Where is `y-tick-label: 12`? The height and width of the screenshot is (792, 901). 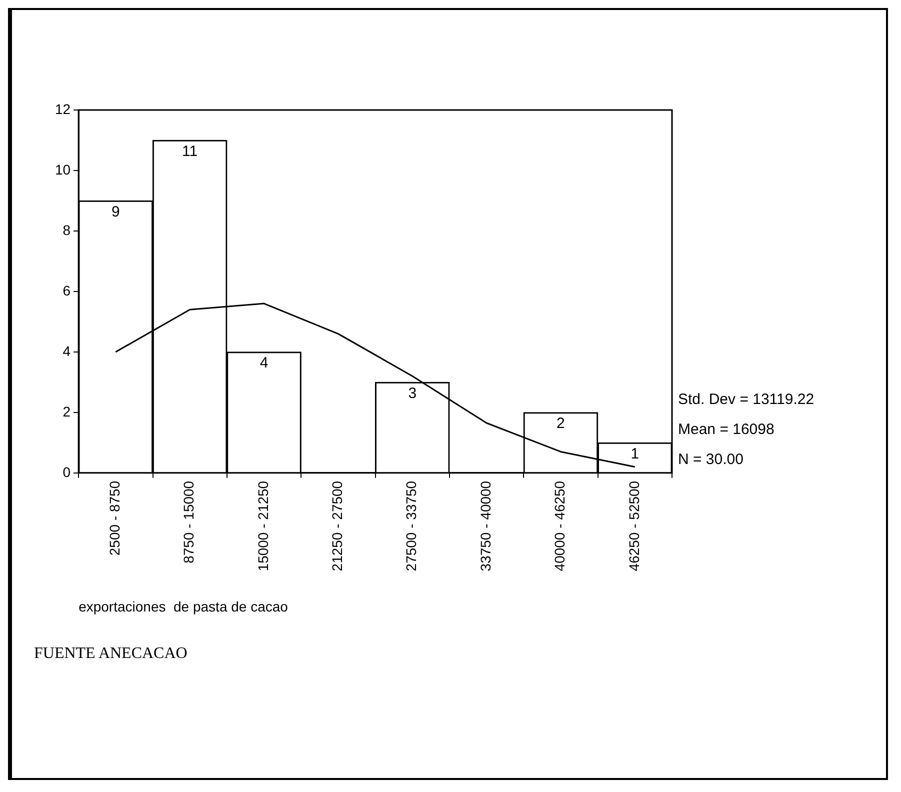 y-tick-label: 12 is located at coordinates (62, 108).